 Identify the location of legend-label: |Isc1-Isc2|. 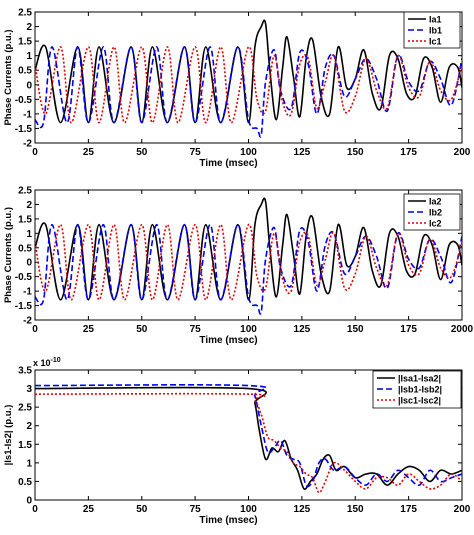
(419, 401).